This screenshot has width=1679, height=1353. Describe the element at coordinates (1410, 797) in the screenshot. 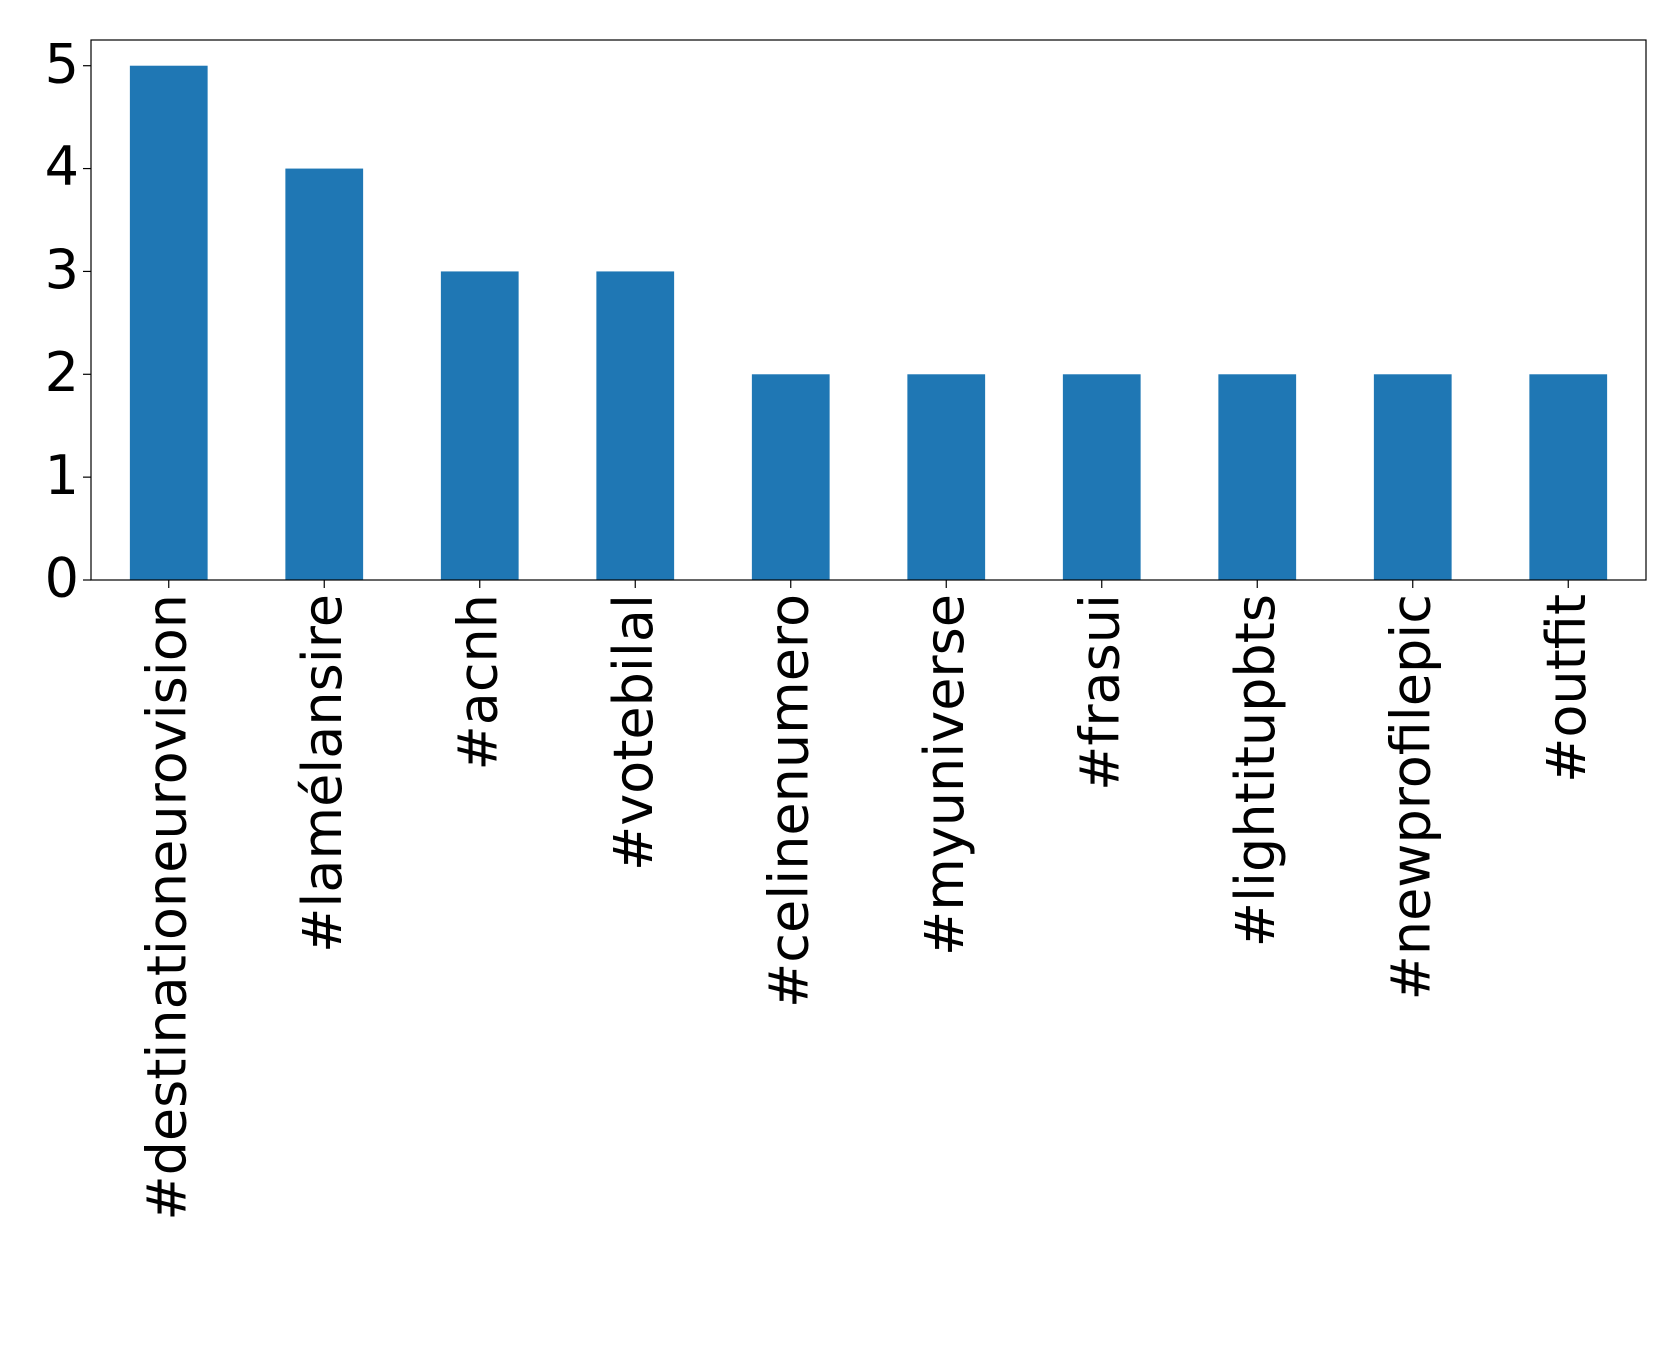

I see `x-tick-label: #newprofilepic` at that location.